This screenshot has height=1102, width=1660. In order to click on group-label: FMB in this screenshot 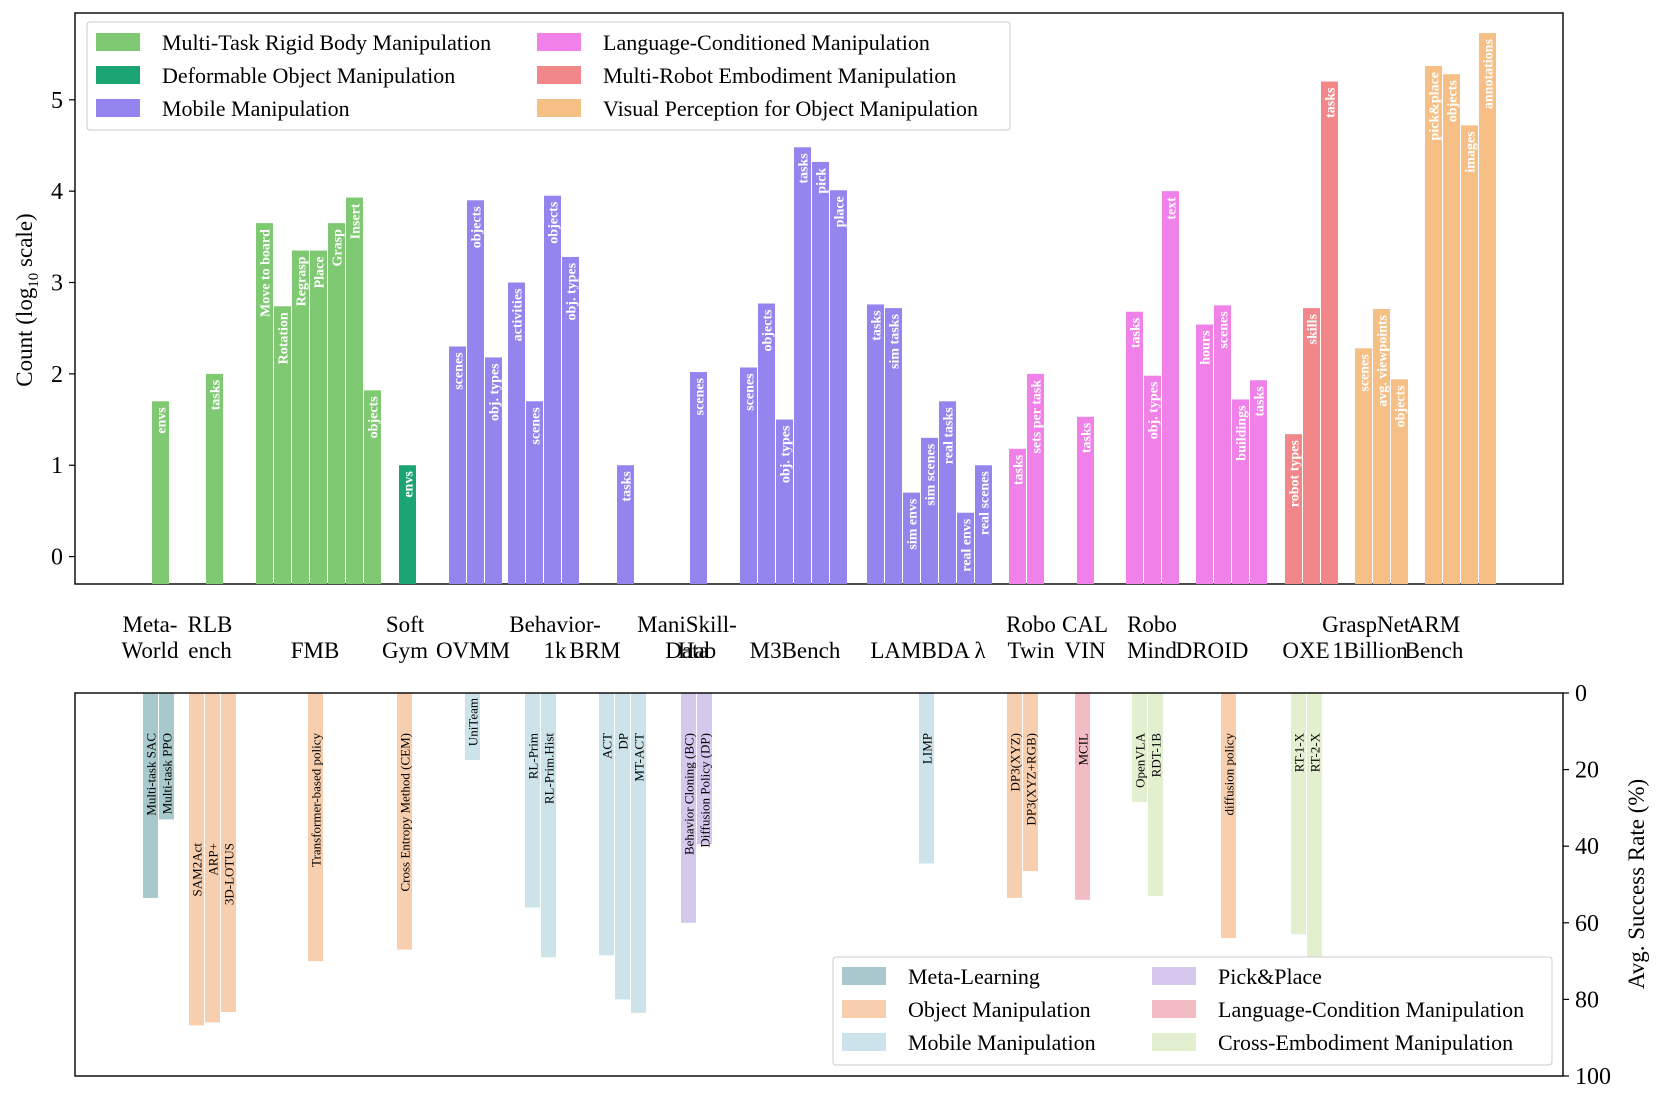, I will do `click(315, 650)`.